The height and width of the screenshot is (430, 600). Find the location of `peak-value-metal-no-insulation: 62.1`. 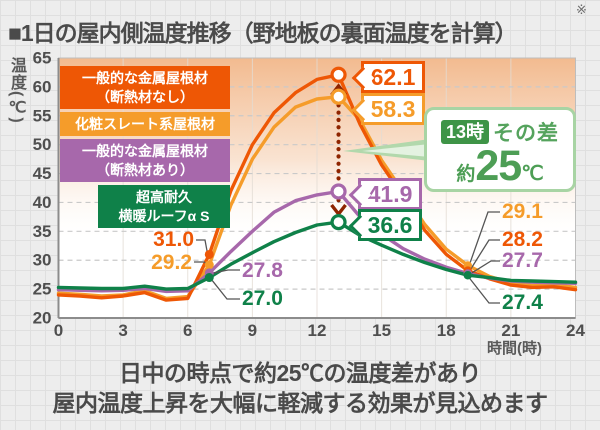

peak-value-metal-no-insulation: 62.1 is located at coordinates (388, 77).